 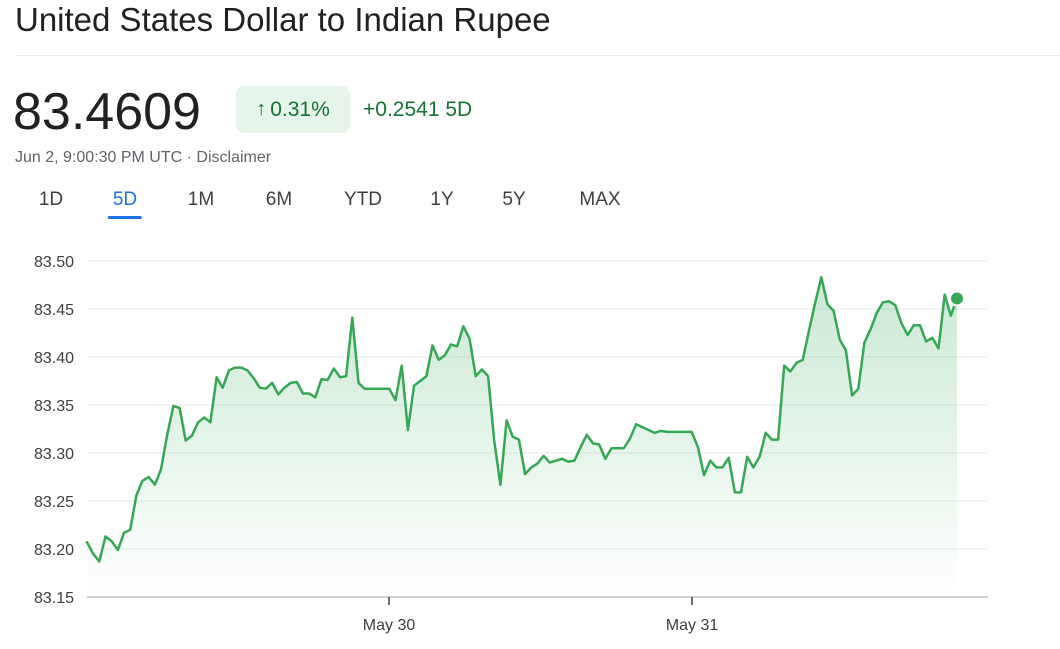 I want to click on range-tabs: 1D 5D 1M 6M YTD 1Y 5Y MAX, so click(x=350, y=203).